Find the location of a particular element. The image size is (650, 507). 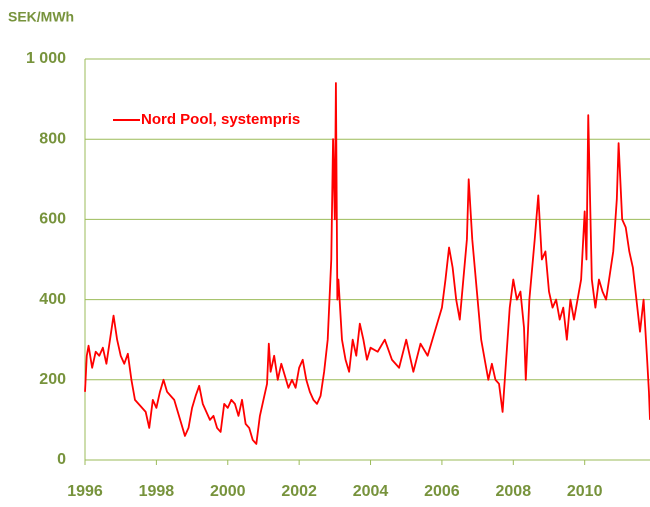

y-tick-label: 800 is located at coordinates (52, 138).